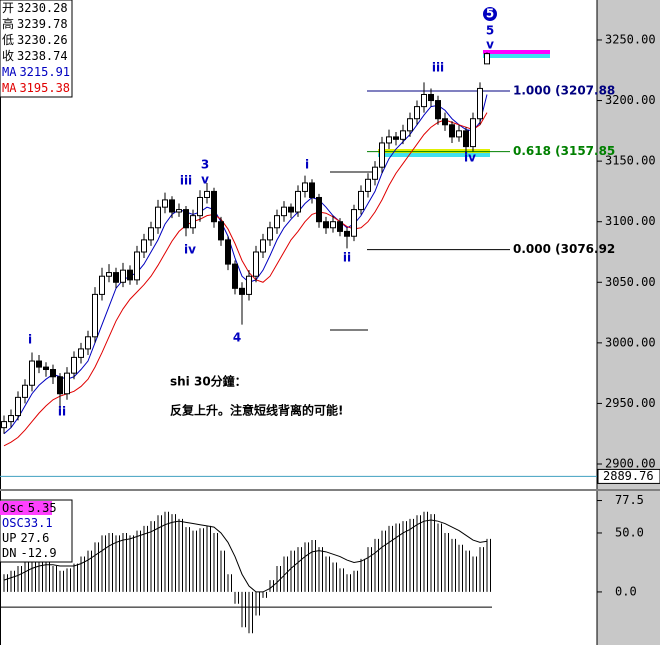  What do you see at coordinates (628, 322) in the screenshot?
I see `axis-strip` at bounding box center [628, 322].